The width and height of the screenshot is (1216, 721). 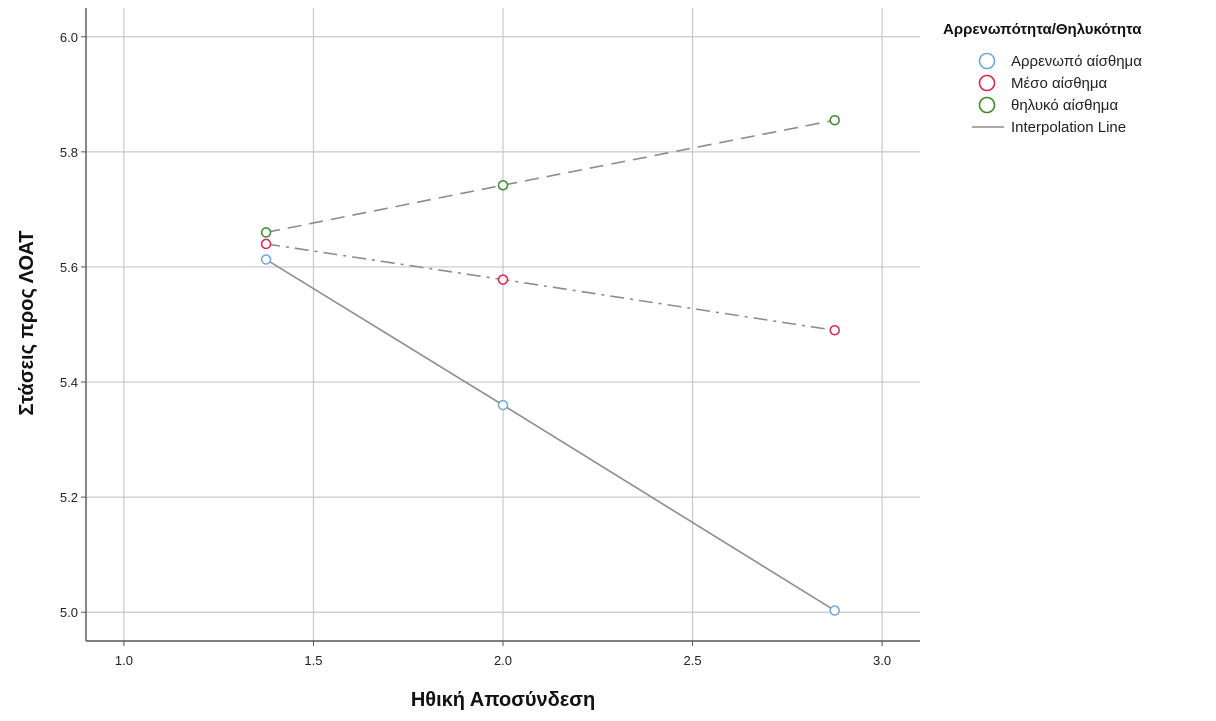 What do you see at coordinates (882, 660) in the screenshot?
I see `x-tick-label: 3.0` at bounding box center [882, 660].